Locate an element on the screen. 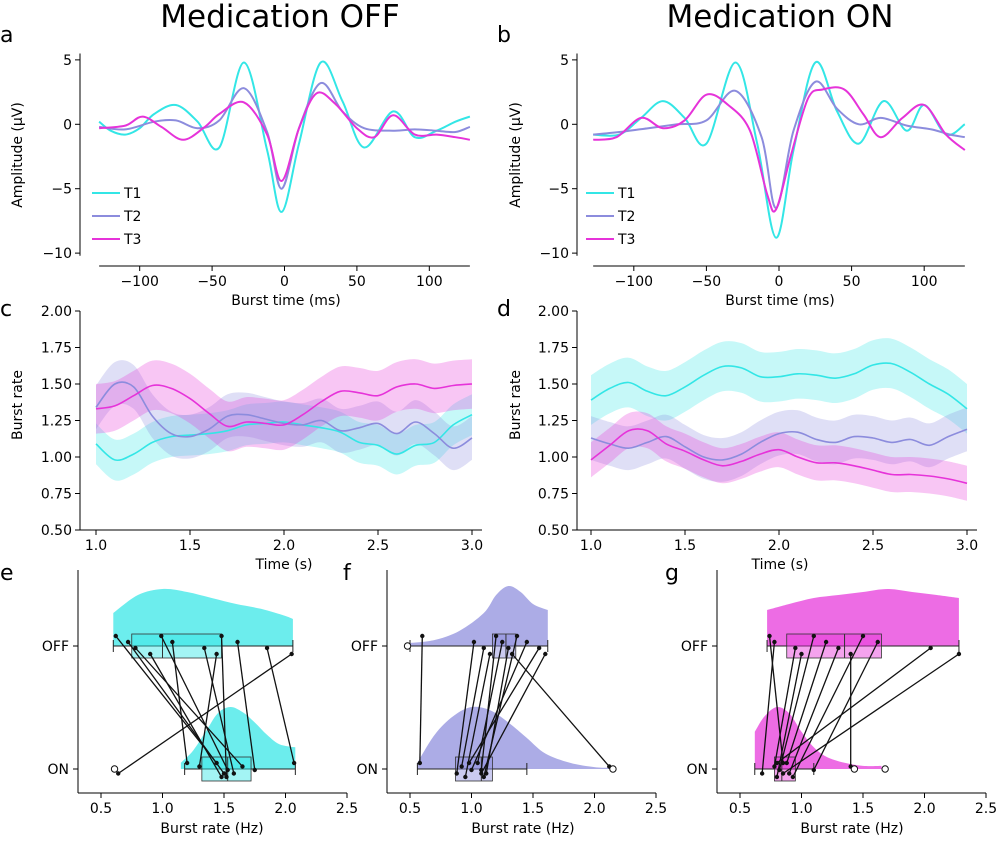 The width and height of the screenshot is (1000, 841). a-line-T3 is located at coordinates (284, 137).